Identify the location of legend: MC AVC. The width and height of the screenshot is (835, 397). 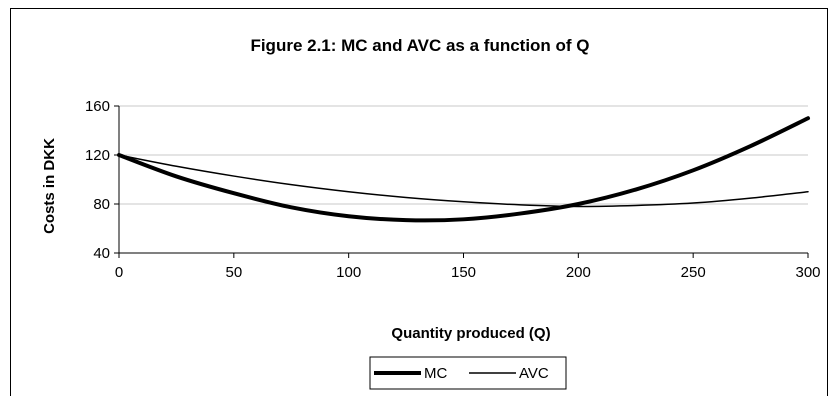
(468, 373).